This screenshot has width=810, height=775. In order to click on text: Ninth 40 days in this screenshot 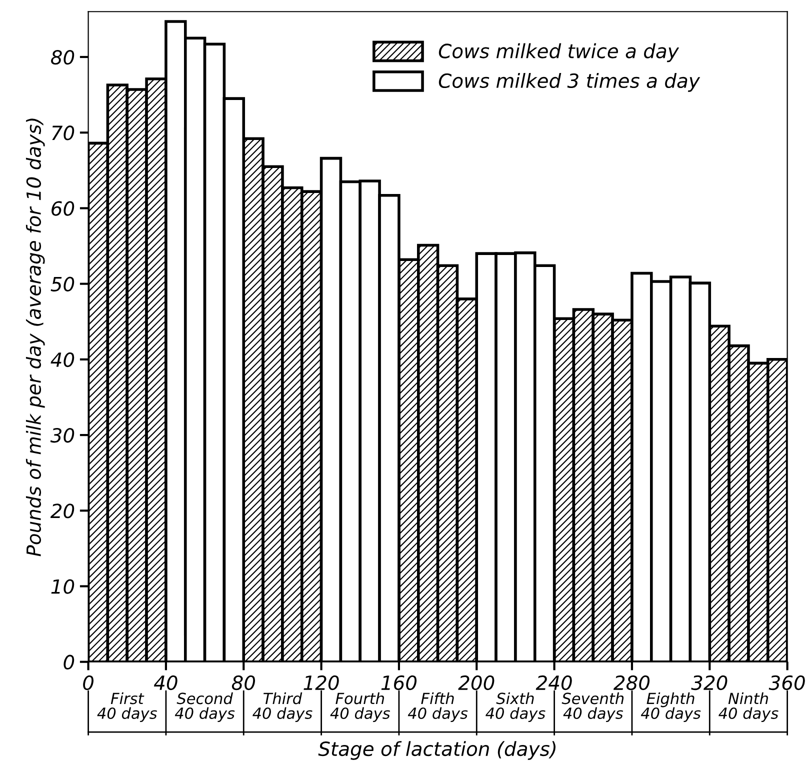, I will do `click(748, 707)`.